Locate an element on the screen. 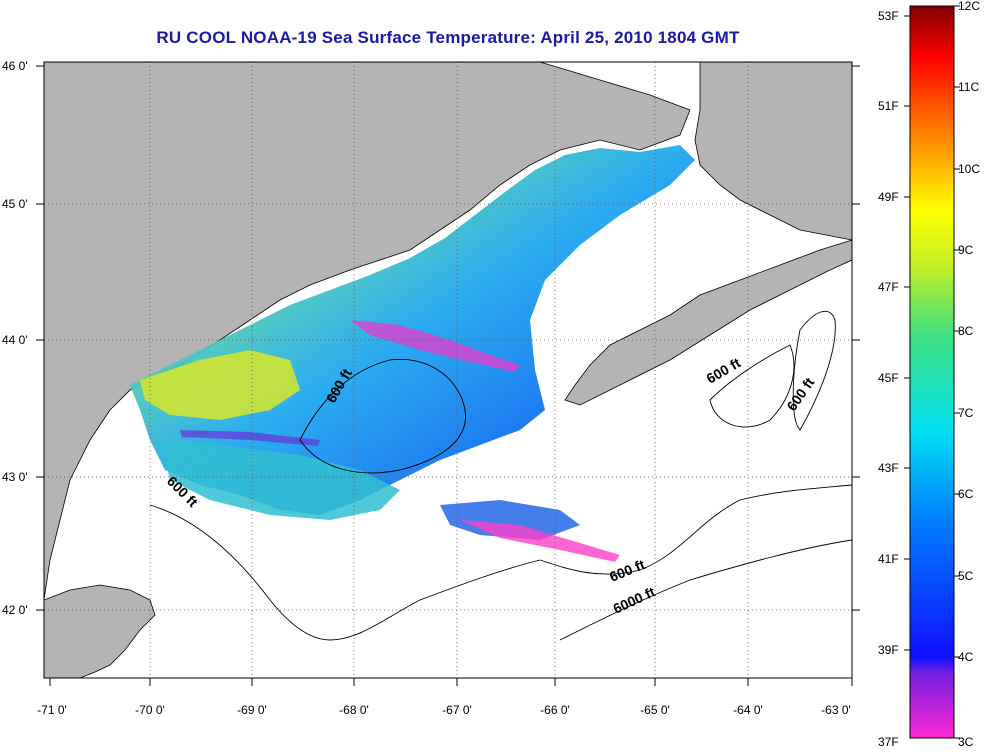  colorbar-f-label: 41F is located at coordinates (888, 559).